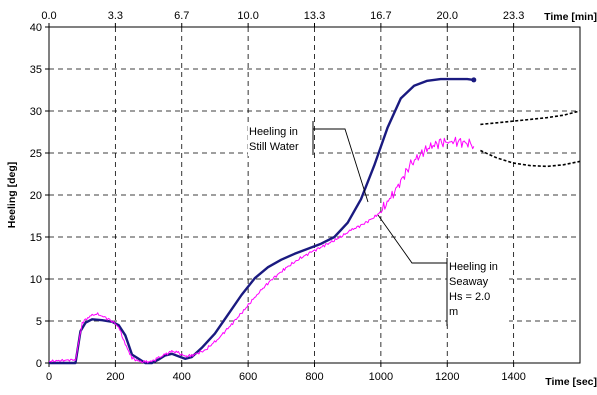 The width and height of the screenshot is (597, 395). What do you see at coordinates (36, 154) in the screenshot?
I see `y-tick-label: 25` at bounding box center [36, 154].